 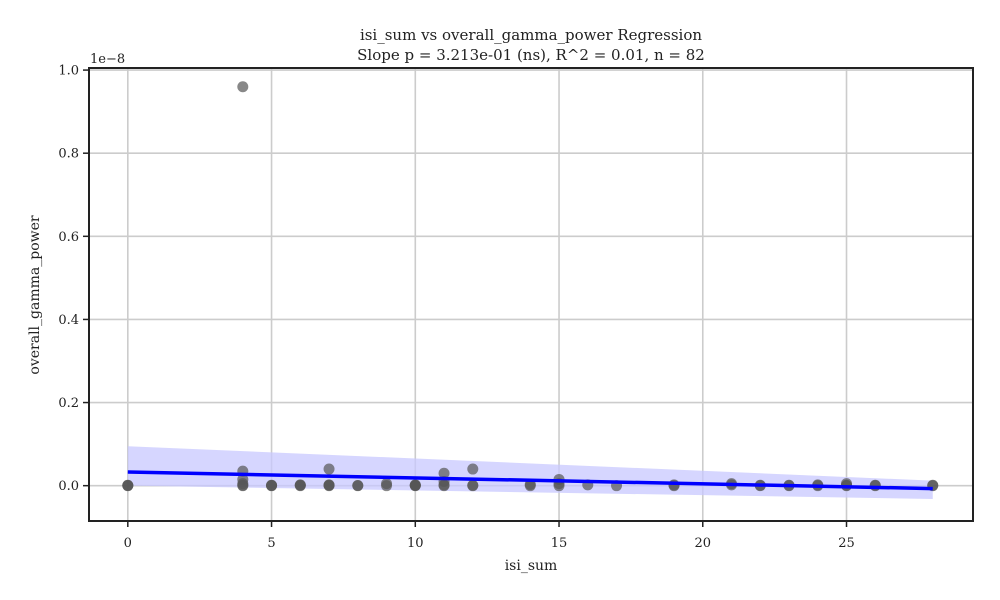 What do you see at coordinates (702, 543) in the screenshot?
I see `x-tick-label: 20` at bounding box center [702, 543].